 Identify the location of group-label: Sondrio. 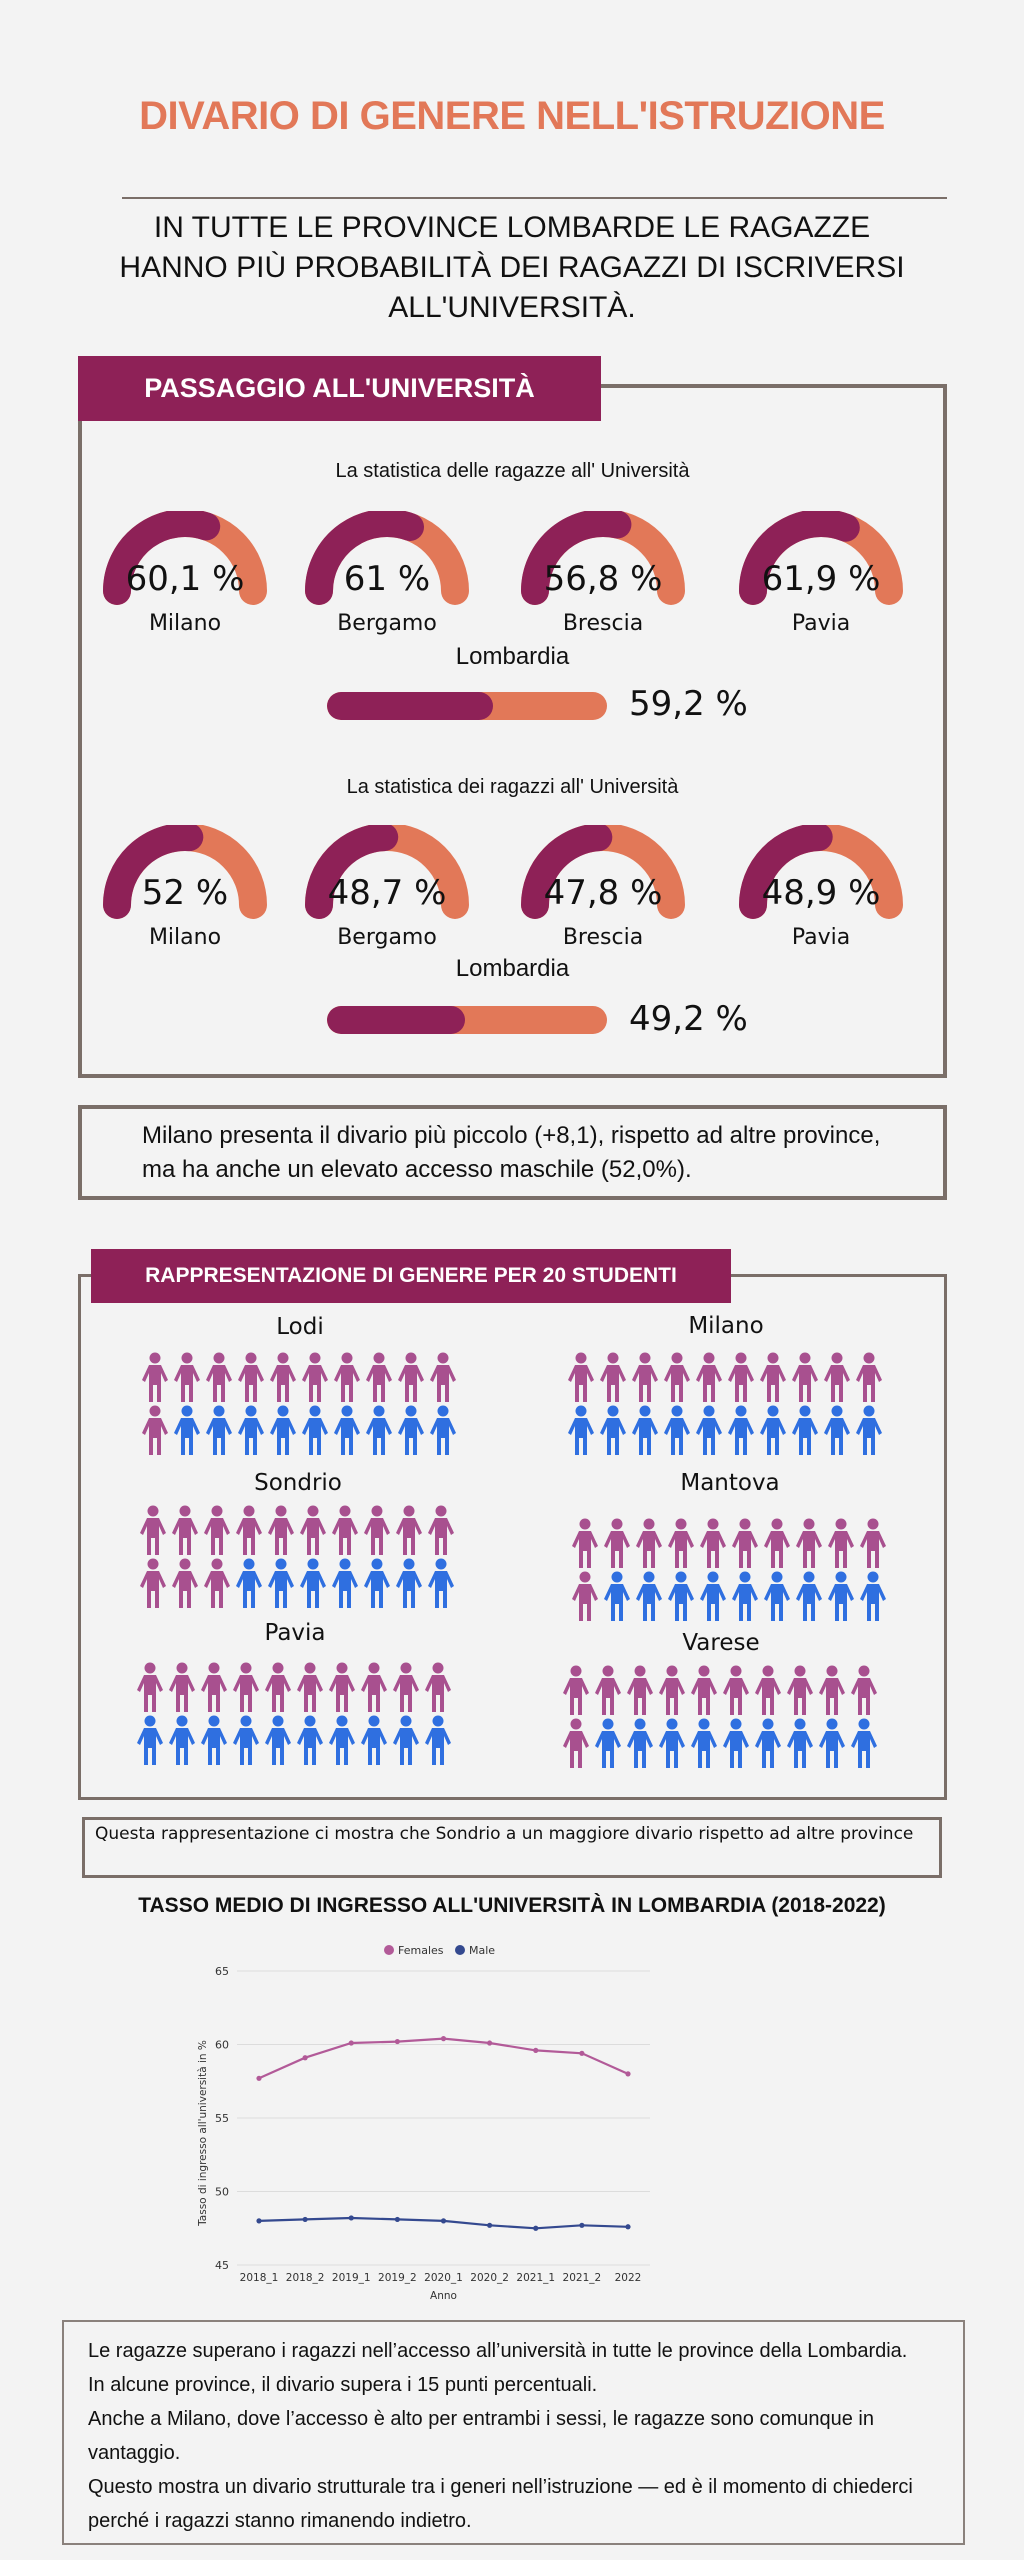
(298, 1483).